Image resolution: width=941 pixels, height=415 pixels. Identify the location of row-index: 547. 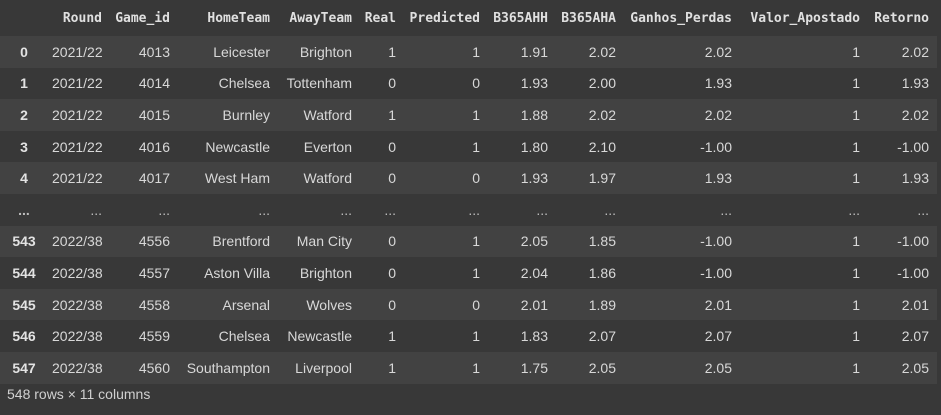
(24, 367).